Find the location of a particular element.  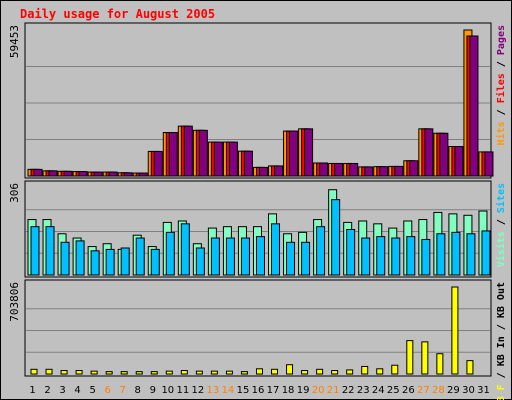

day-label: 28 is located at coordinates (438, 390).